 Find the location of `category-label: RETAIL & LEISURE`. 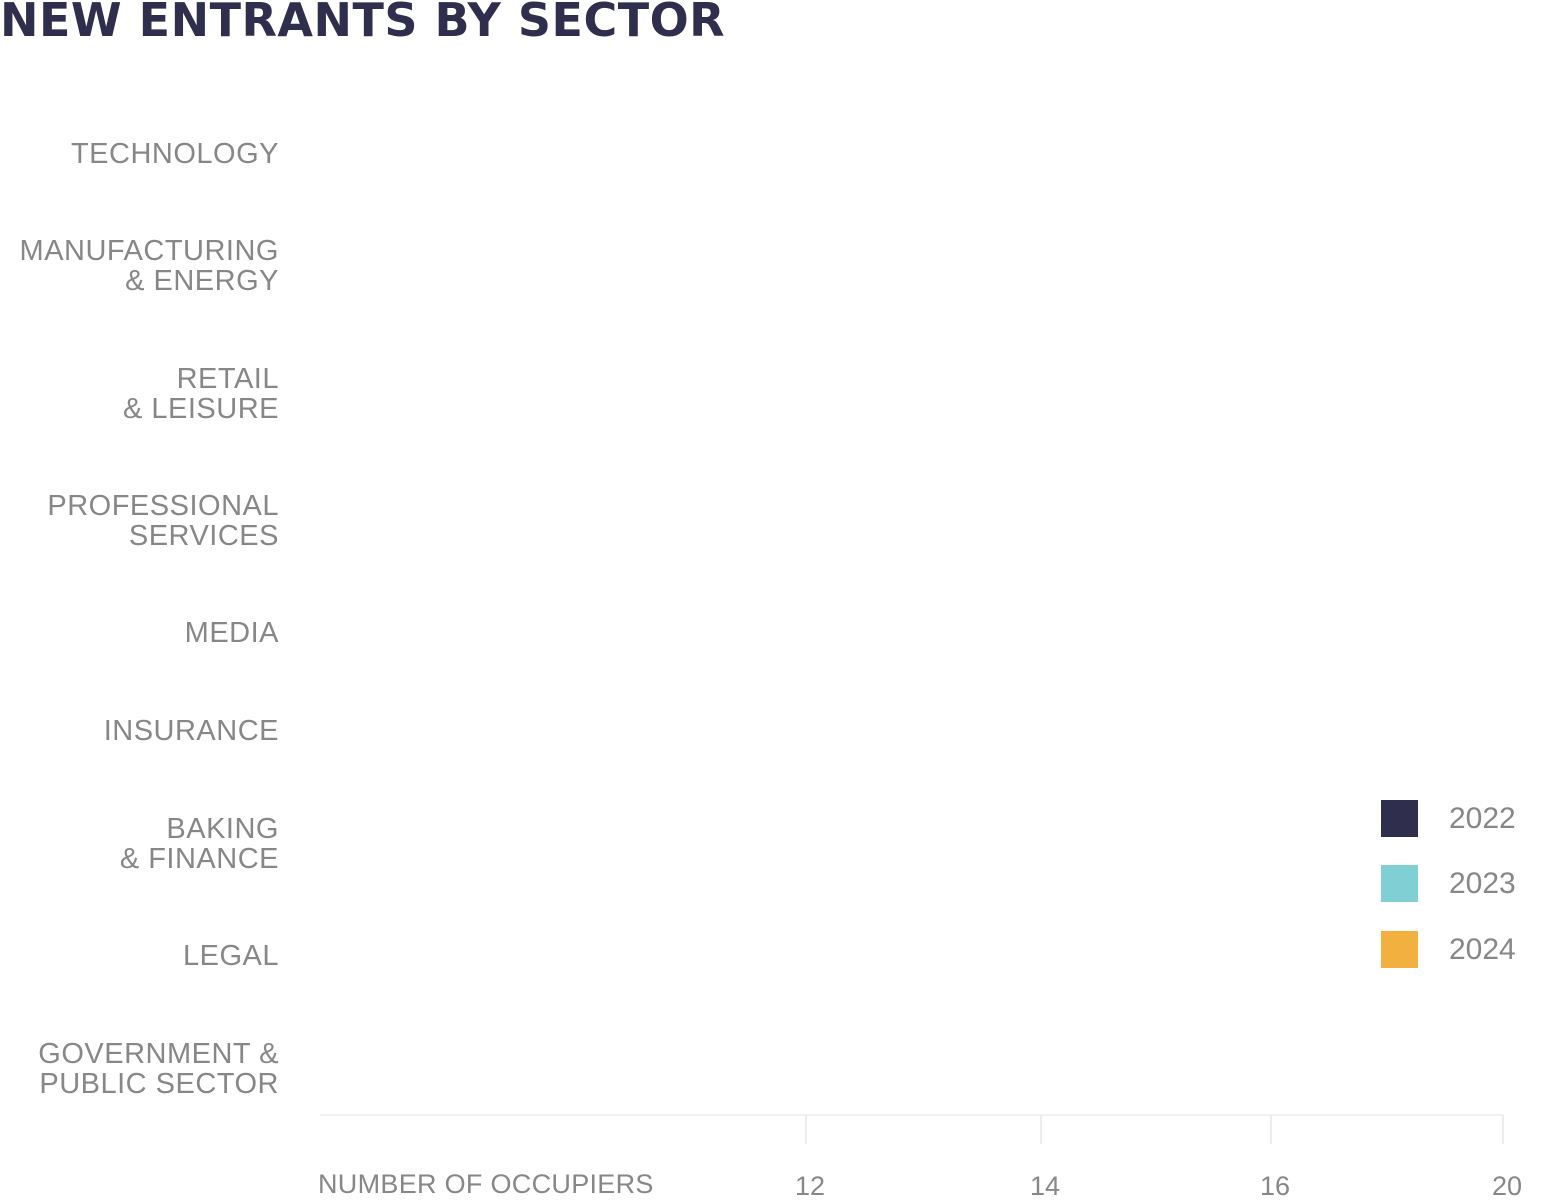

category-label: RETAIL & LEISURE is located at coordinates (201, 394).